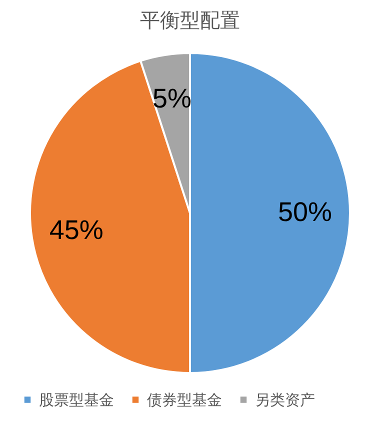 Image resolution: width=381 pixels, height=425 pixels. Describe the element at coordinates (76, 229) in the screenshot. I see `data-label: 45%` at that location.